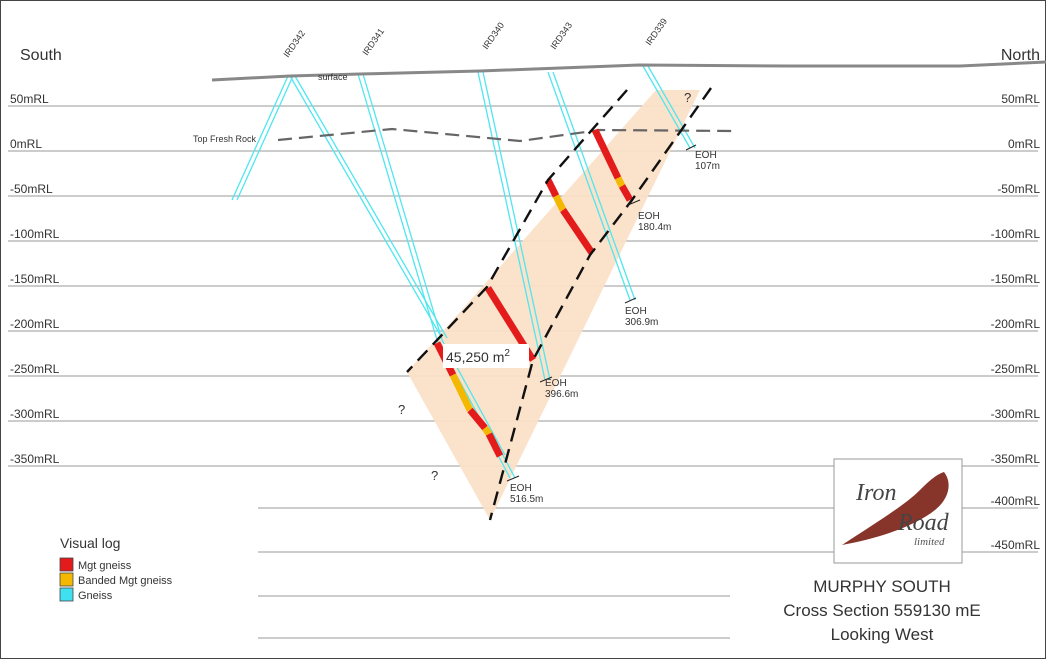  Describe the element at coordinates (556, 383) in the screenshot. I see `eoh-ird340-label: EOH` at that location.